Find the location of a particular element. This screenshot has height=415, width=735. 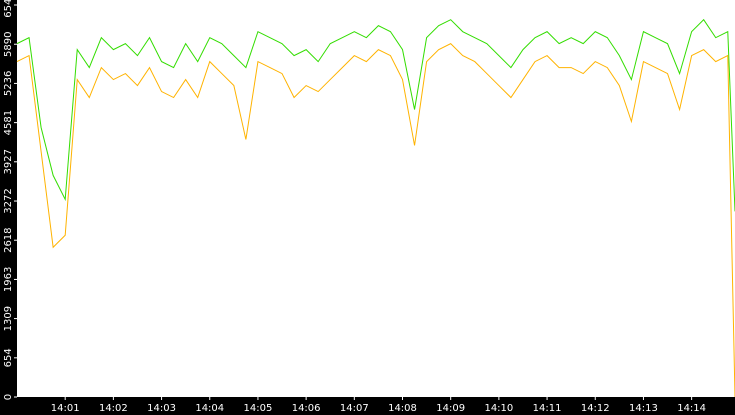

x-tick-label: 14:05 is located at coordinates (258, 408).